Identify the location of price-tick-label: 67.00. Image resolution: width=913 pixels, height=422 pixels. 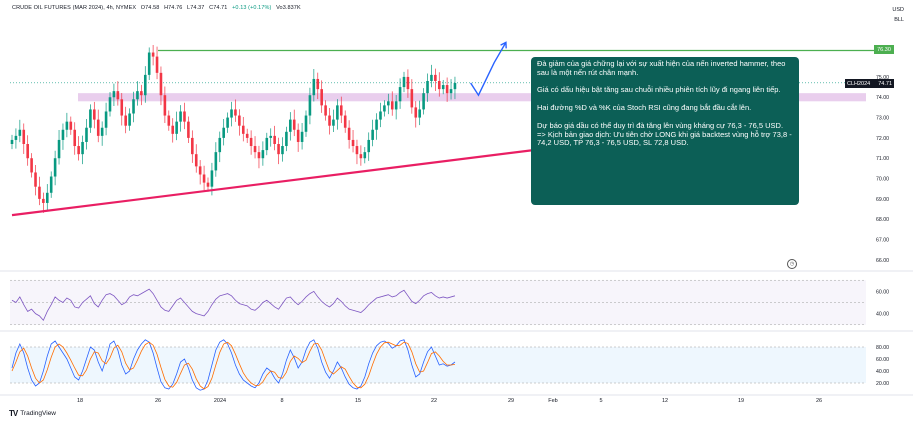
(882, 241).